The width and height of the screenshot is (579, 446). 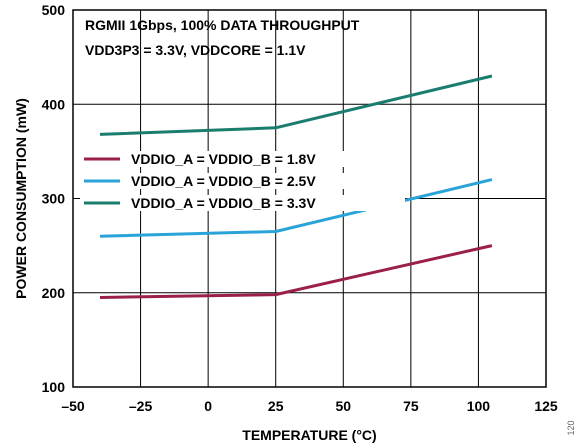 I want to click on legend-item: VDDIO_A = VDDIO_B = 2.5V, so click(x=242, y=181).